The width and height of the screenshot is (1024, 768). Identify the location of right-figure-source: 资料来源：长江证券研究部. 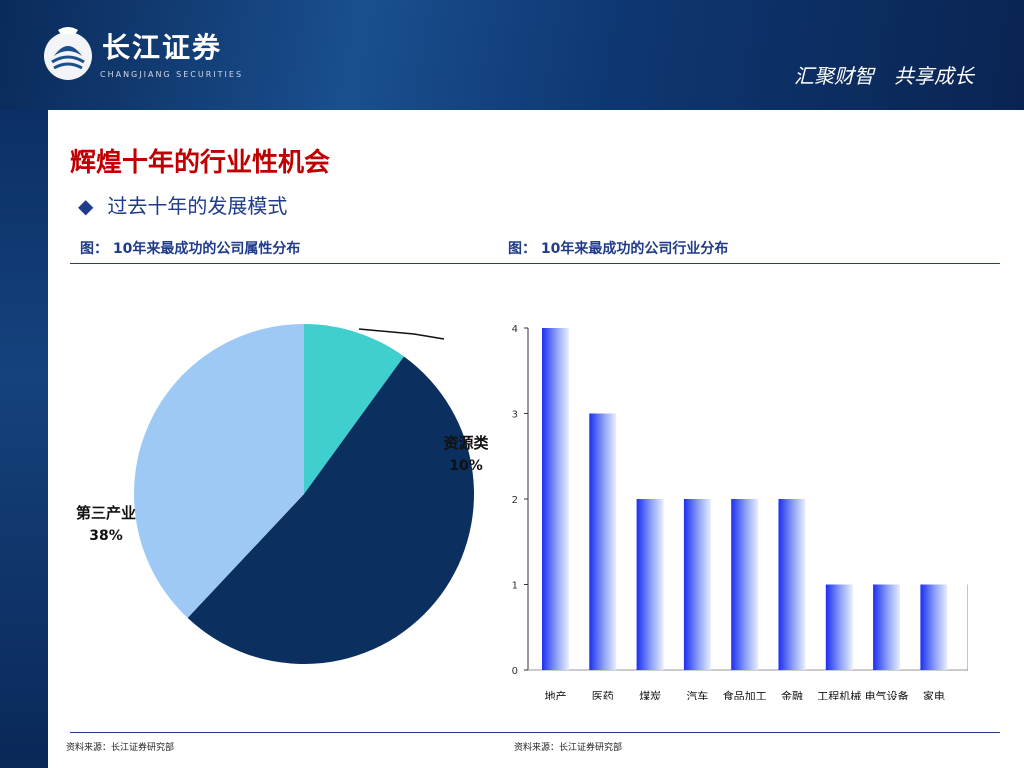
(568, 748).